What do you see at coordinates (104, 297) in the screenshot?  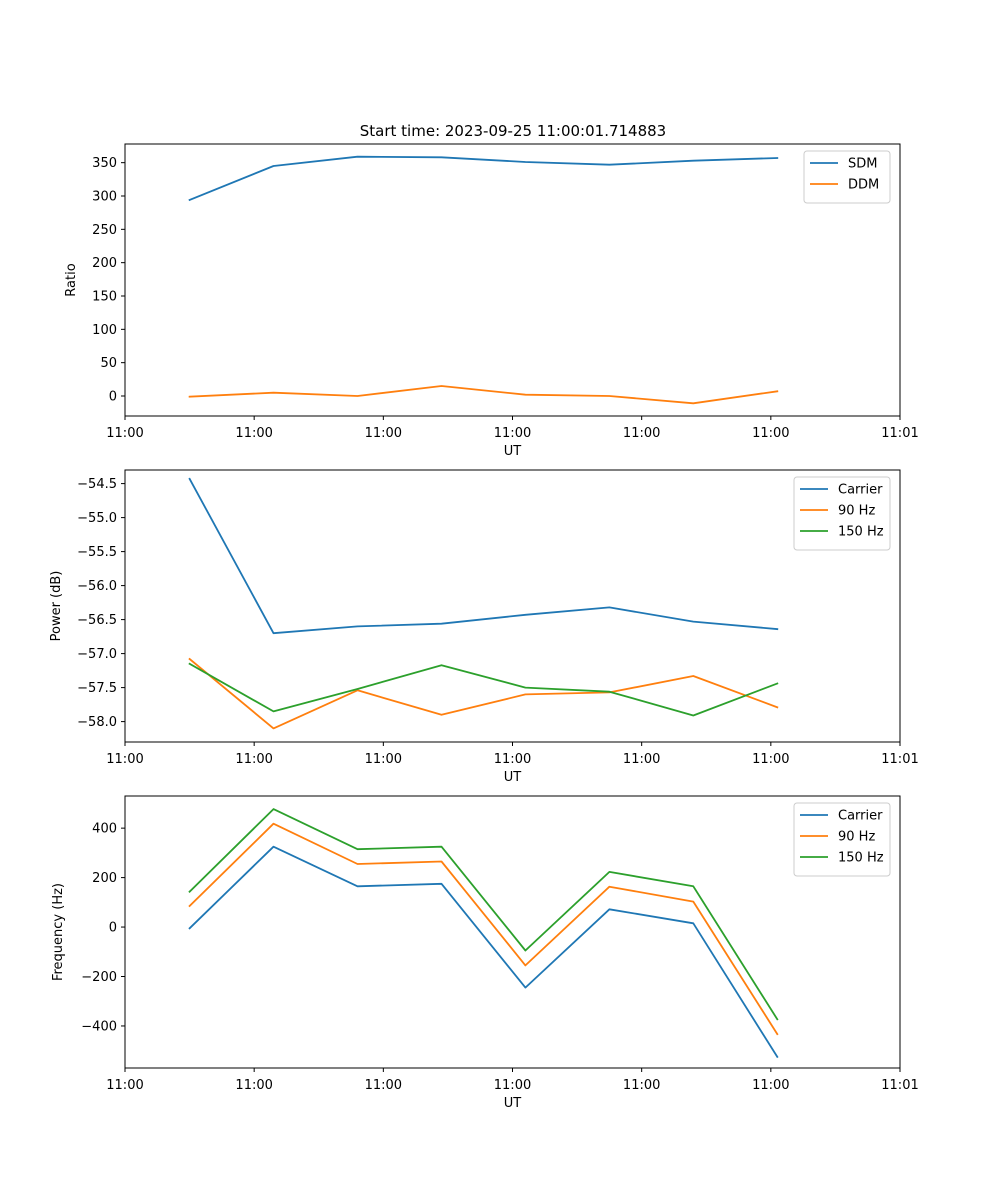 I see `y-tick-label: 150` at bounding box center [104, 297].